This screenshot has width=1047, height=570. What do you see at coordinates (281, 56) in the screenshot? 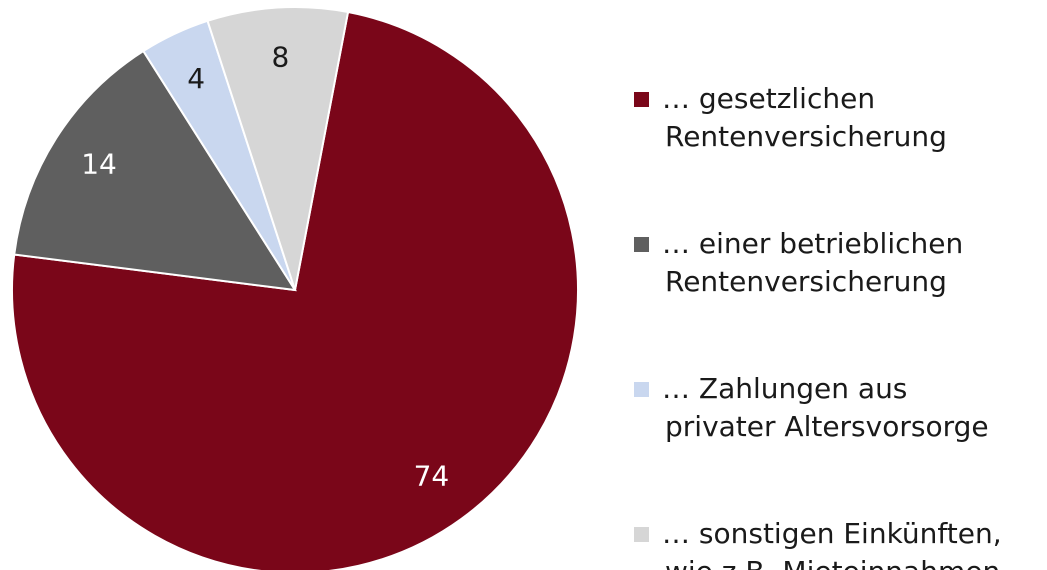
I see `data-label: 8` at bounding box center [281, 56].